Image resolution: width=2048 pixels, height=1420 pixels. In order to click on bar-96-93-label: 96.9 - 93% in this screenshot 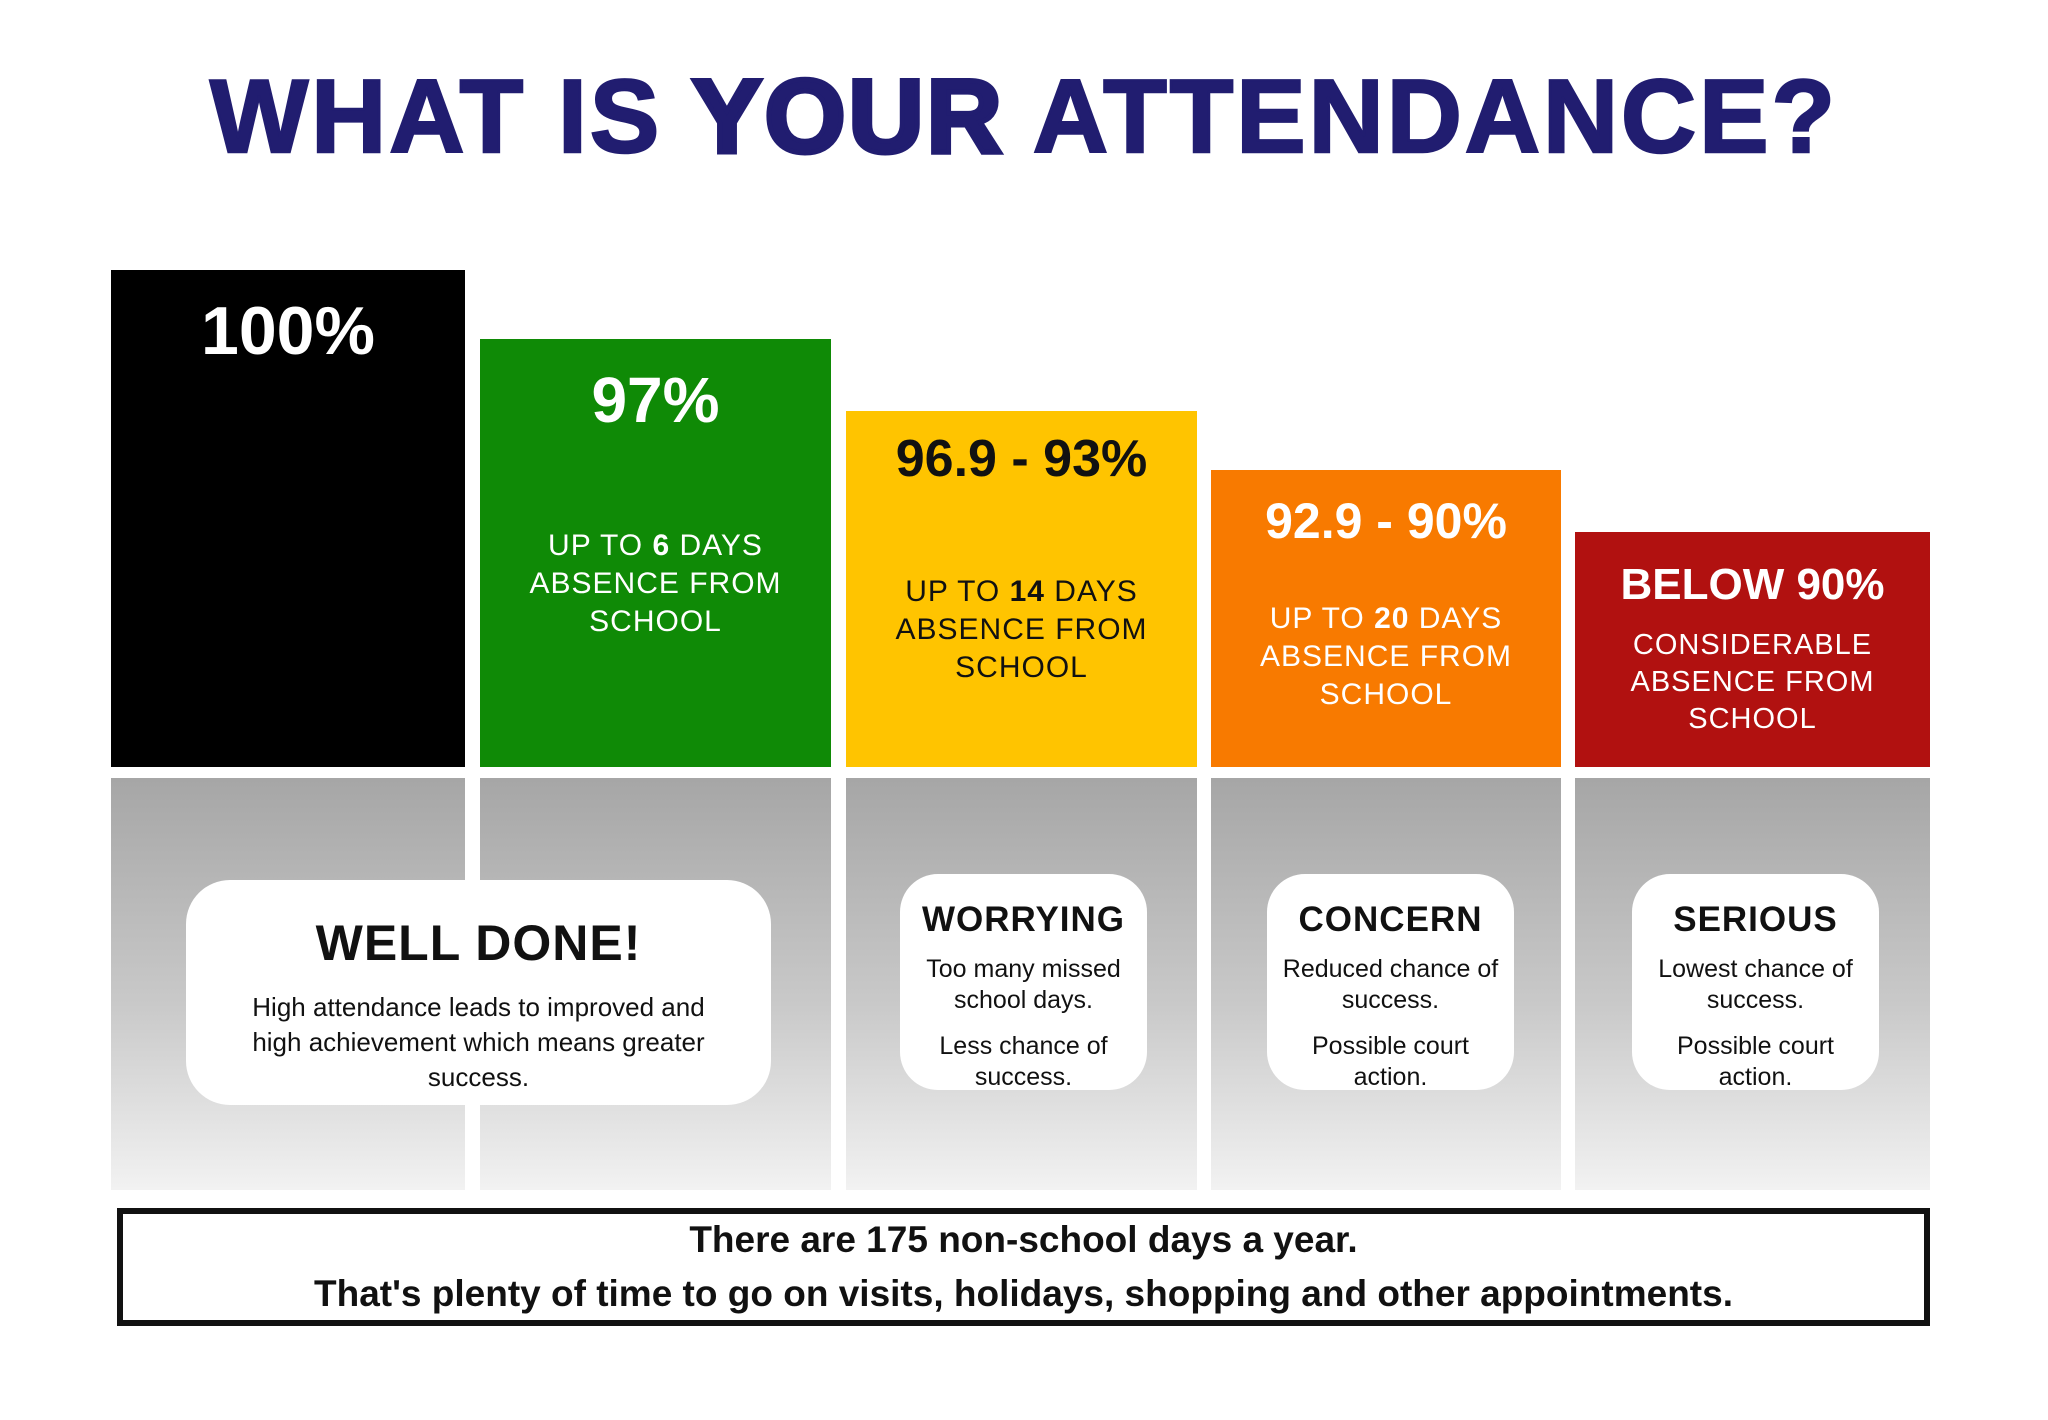, I will do `click(1021, 459)`.